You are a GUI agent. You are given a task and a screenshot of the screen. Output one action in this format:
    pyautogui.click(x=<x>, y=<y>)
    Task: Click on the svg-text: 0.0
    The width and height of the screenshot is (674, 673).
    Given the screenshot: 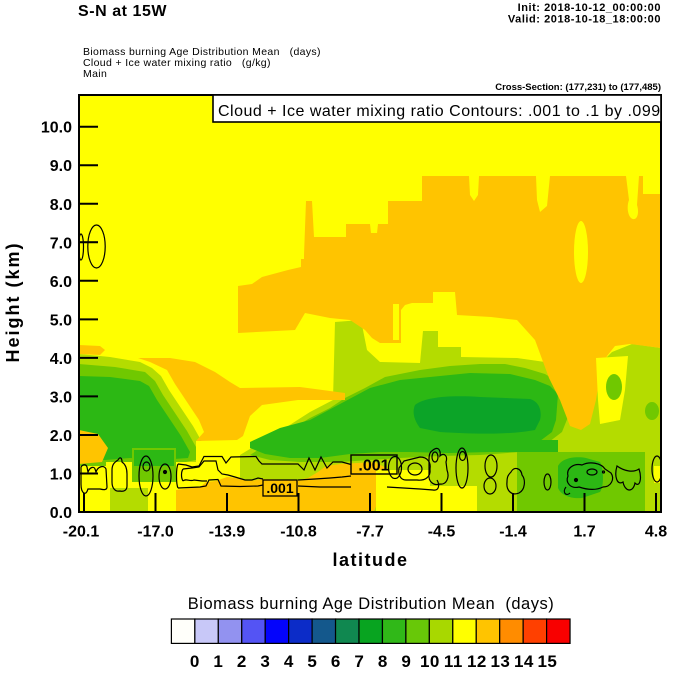 What is the action you would take?
    pyautogui.click(x=61, y=513)
    